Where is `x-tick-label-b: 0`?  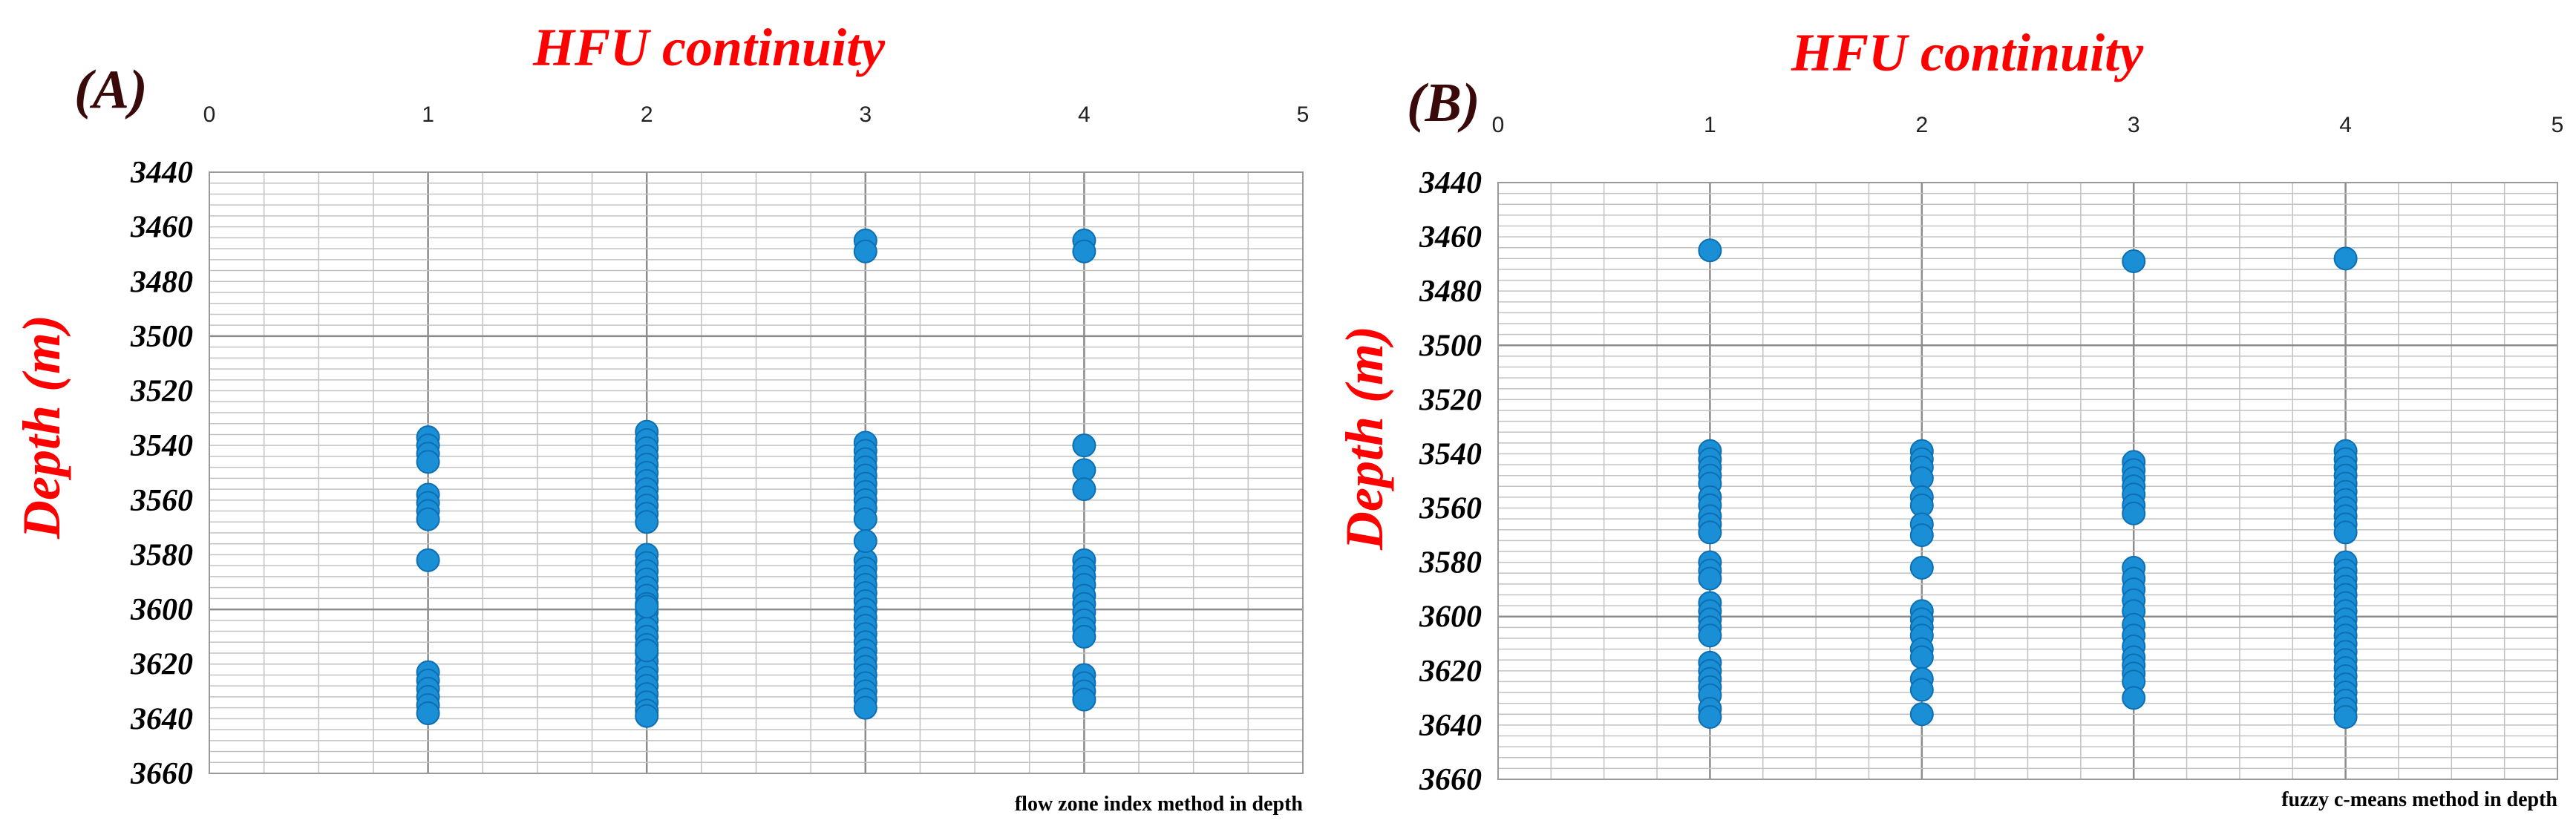 x-tick-label-b: 0 is located at coordinates (1499, 125).